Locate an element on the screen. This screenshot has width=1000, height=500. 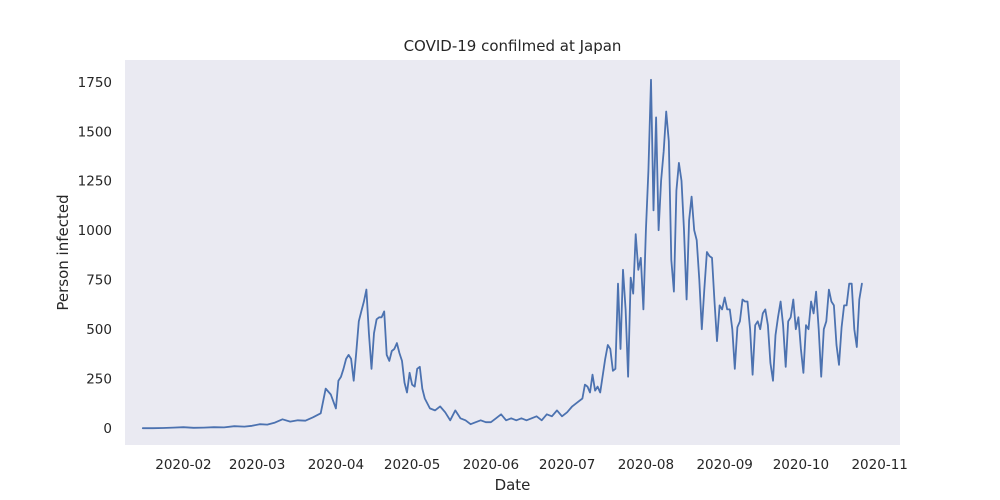
x-tick-label: 2020-06 is located at coordinates (491, 465).